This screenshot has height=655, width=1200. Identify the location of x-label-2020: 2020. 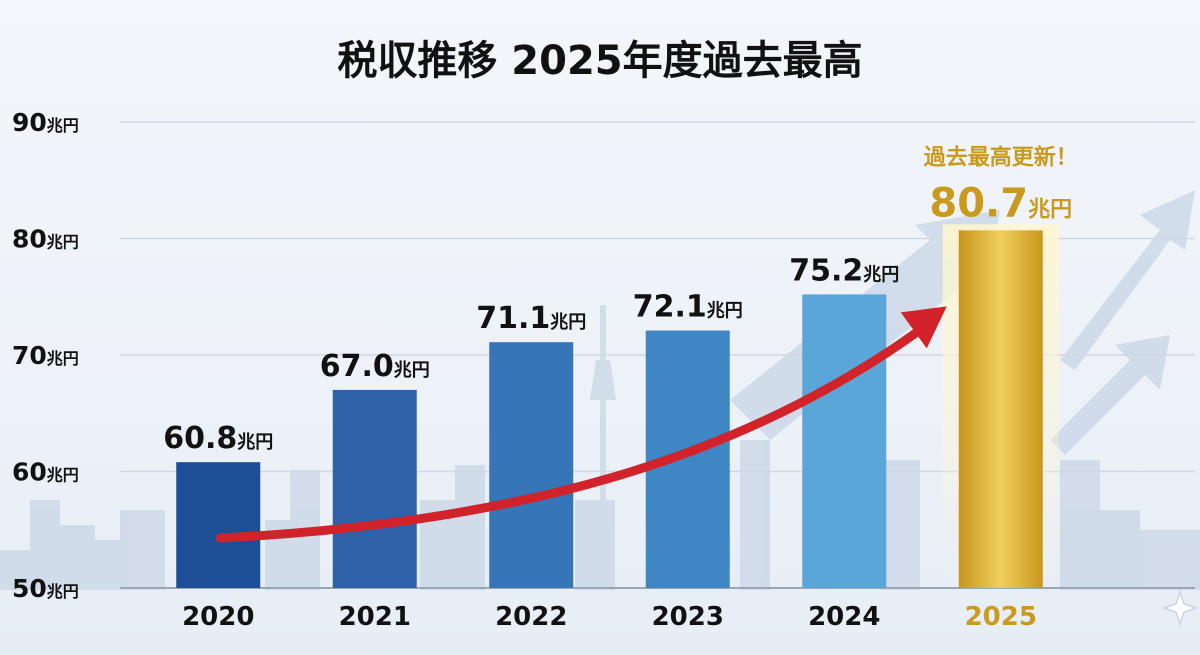
(218, 617).